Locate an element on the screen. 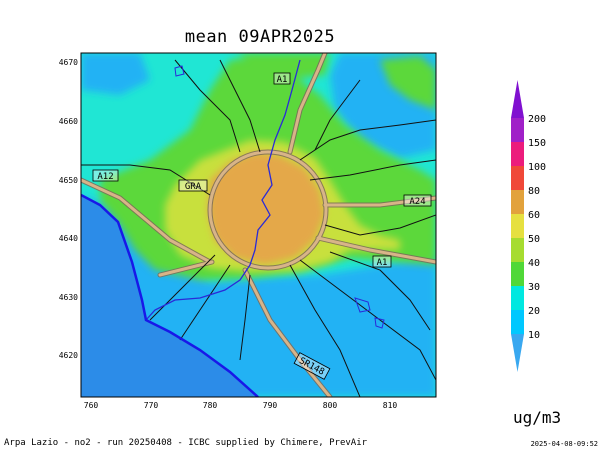  svg-text: GRA is located at coordinates (193, 187).